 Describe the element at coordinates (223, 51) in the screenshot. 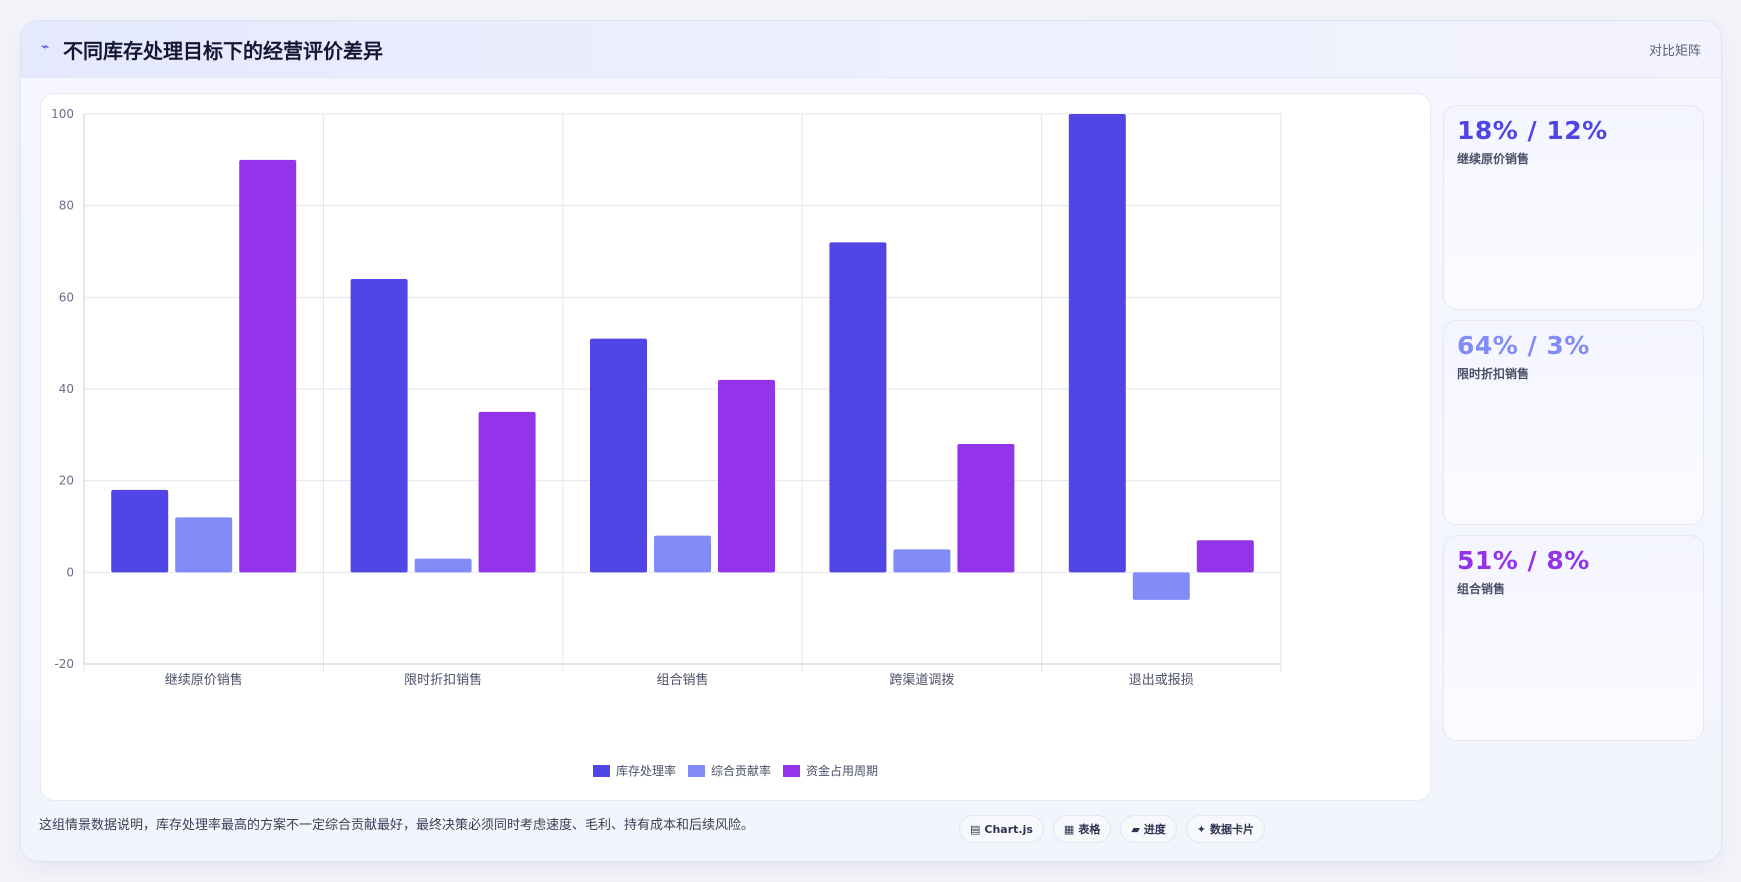

I see `panel-title: 不同库存处理目标下的经营评价差异` at that location.